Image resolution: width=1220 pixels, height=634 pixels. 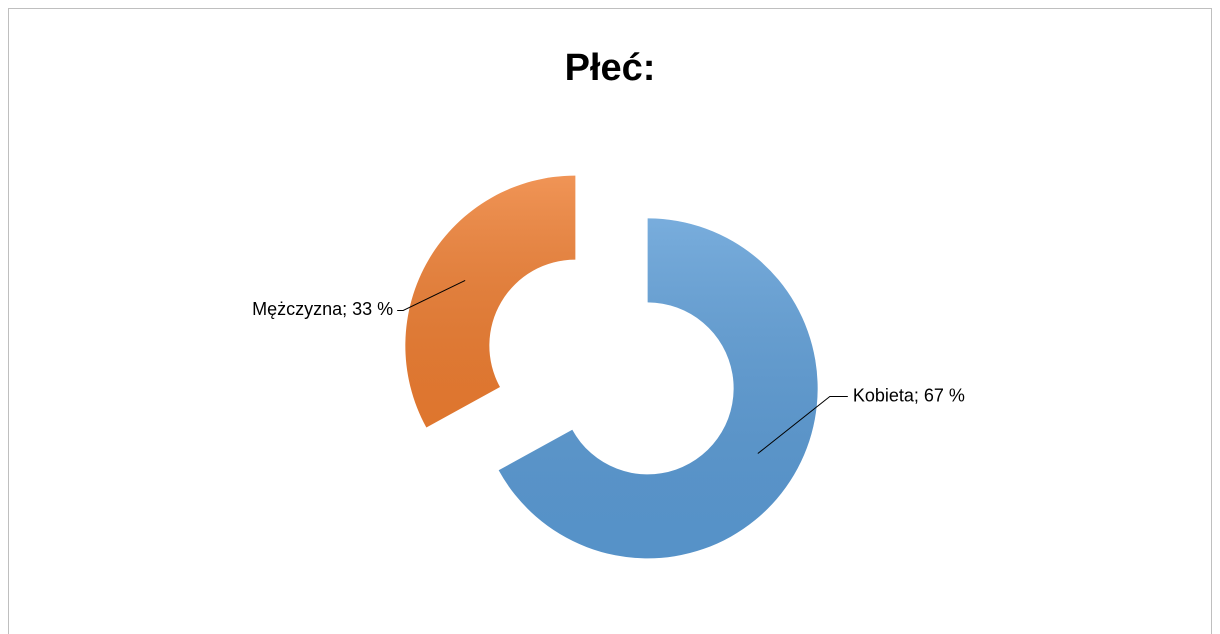 What do you see at coordinates (610, 68) in the screenshot?
I see `chart-title: Płeć:` at bounding box center [610, 68].